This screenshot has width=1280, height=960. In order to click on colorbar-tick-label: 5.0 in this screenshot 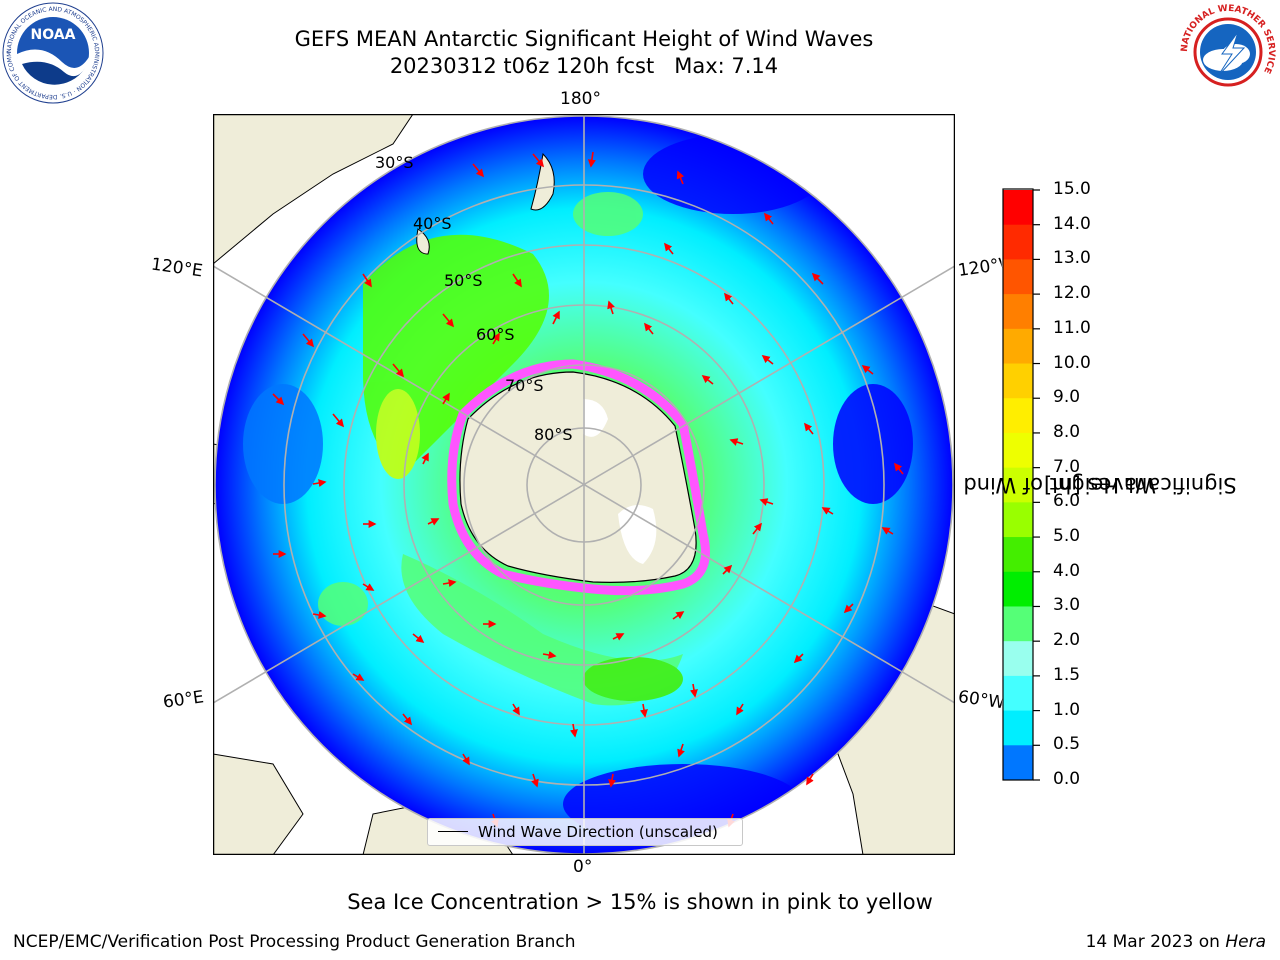, I will do `click(1067, 536)`.